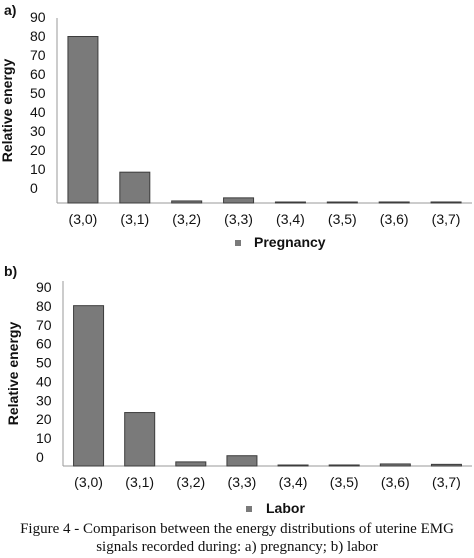 Image resolution: width=474 pixels, height=558 pixels. Describe the element at coordinates (44, 363) in the screenshot. I see `panel-b-y-tick-label: 50` at that location.